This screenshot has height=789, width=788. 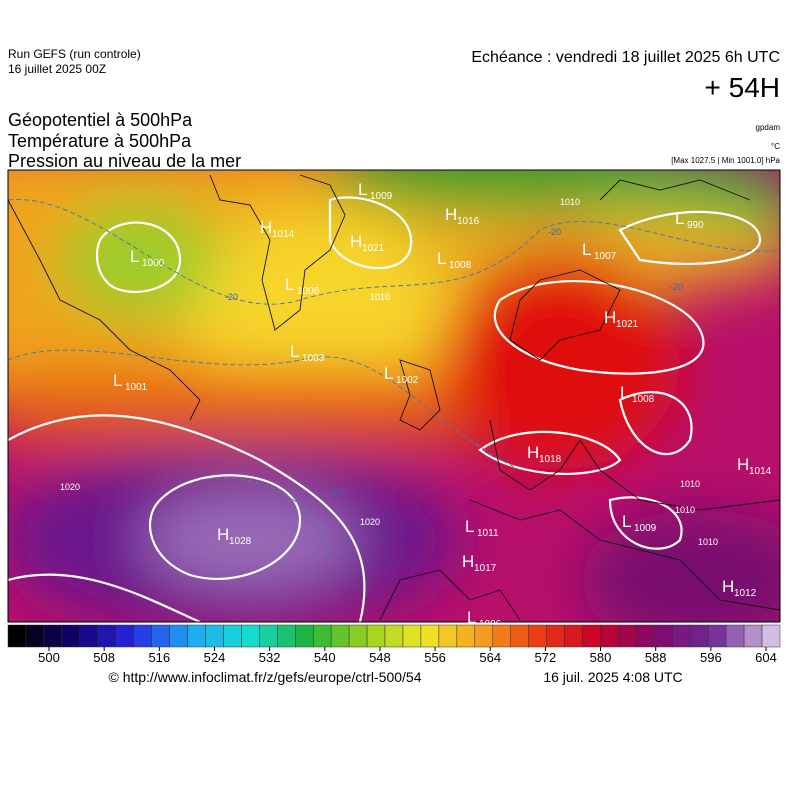 What do you see at coordinates (380, 657) in the screenshot?
I see `colorbar-tick-label: 548` at bounding box center [380, 657].